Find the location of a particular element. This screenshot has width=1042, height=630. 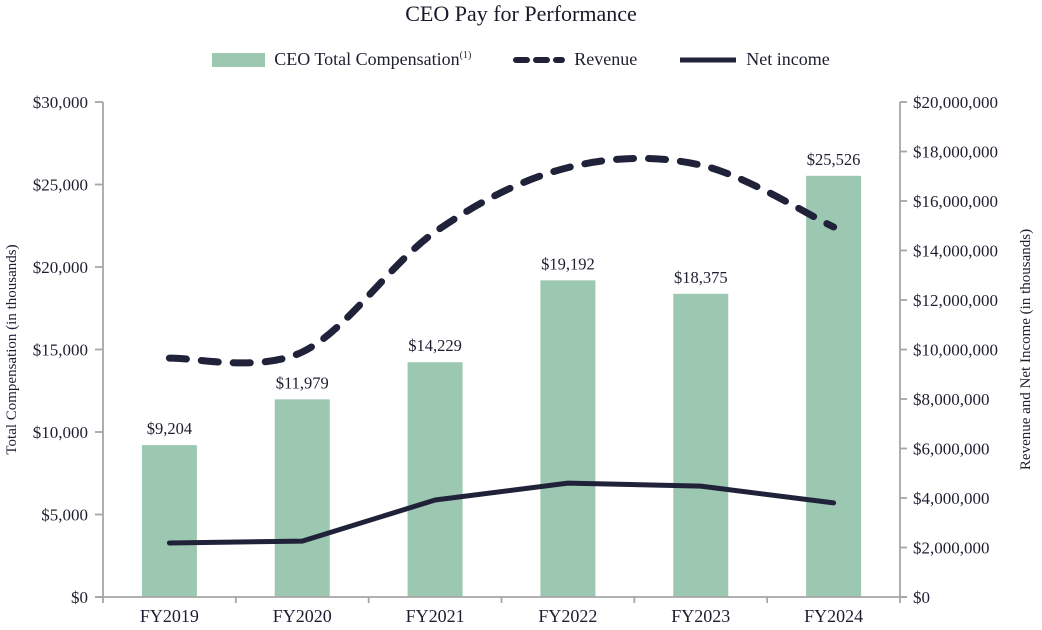

net-income-line is located at coordinates (501, 513).